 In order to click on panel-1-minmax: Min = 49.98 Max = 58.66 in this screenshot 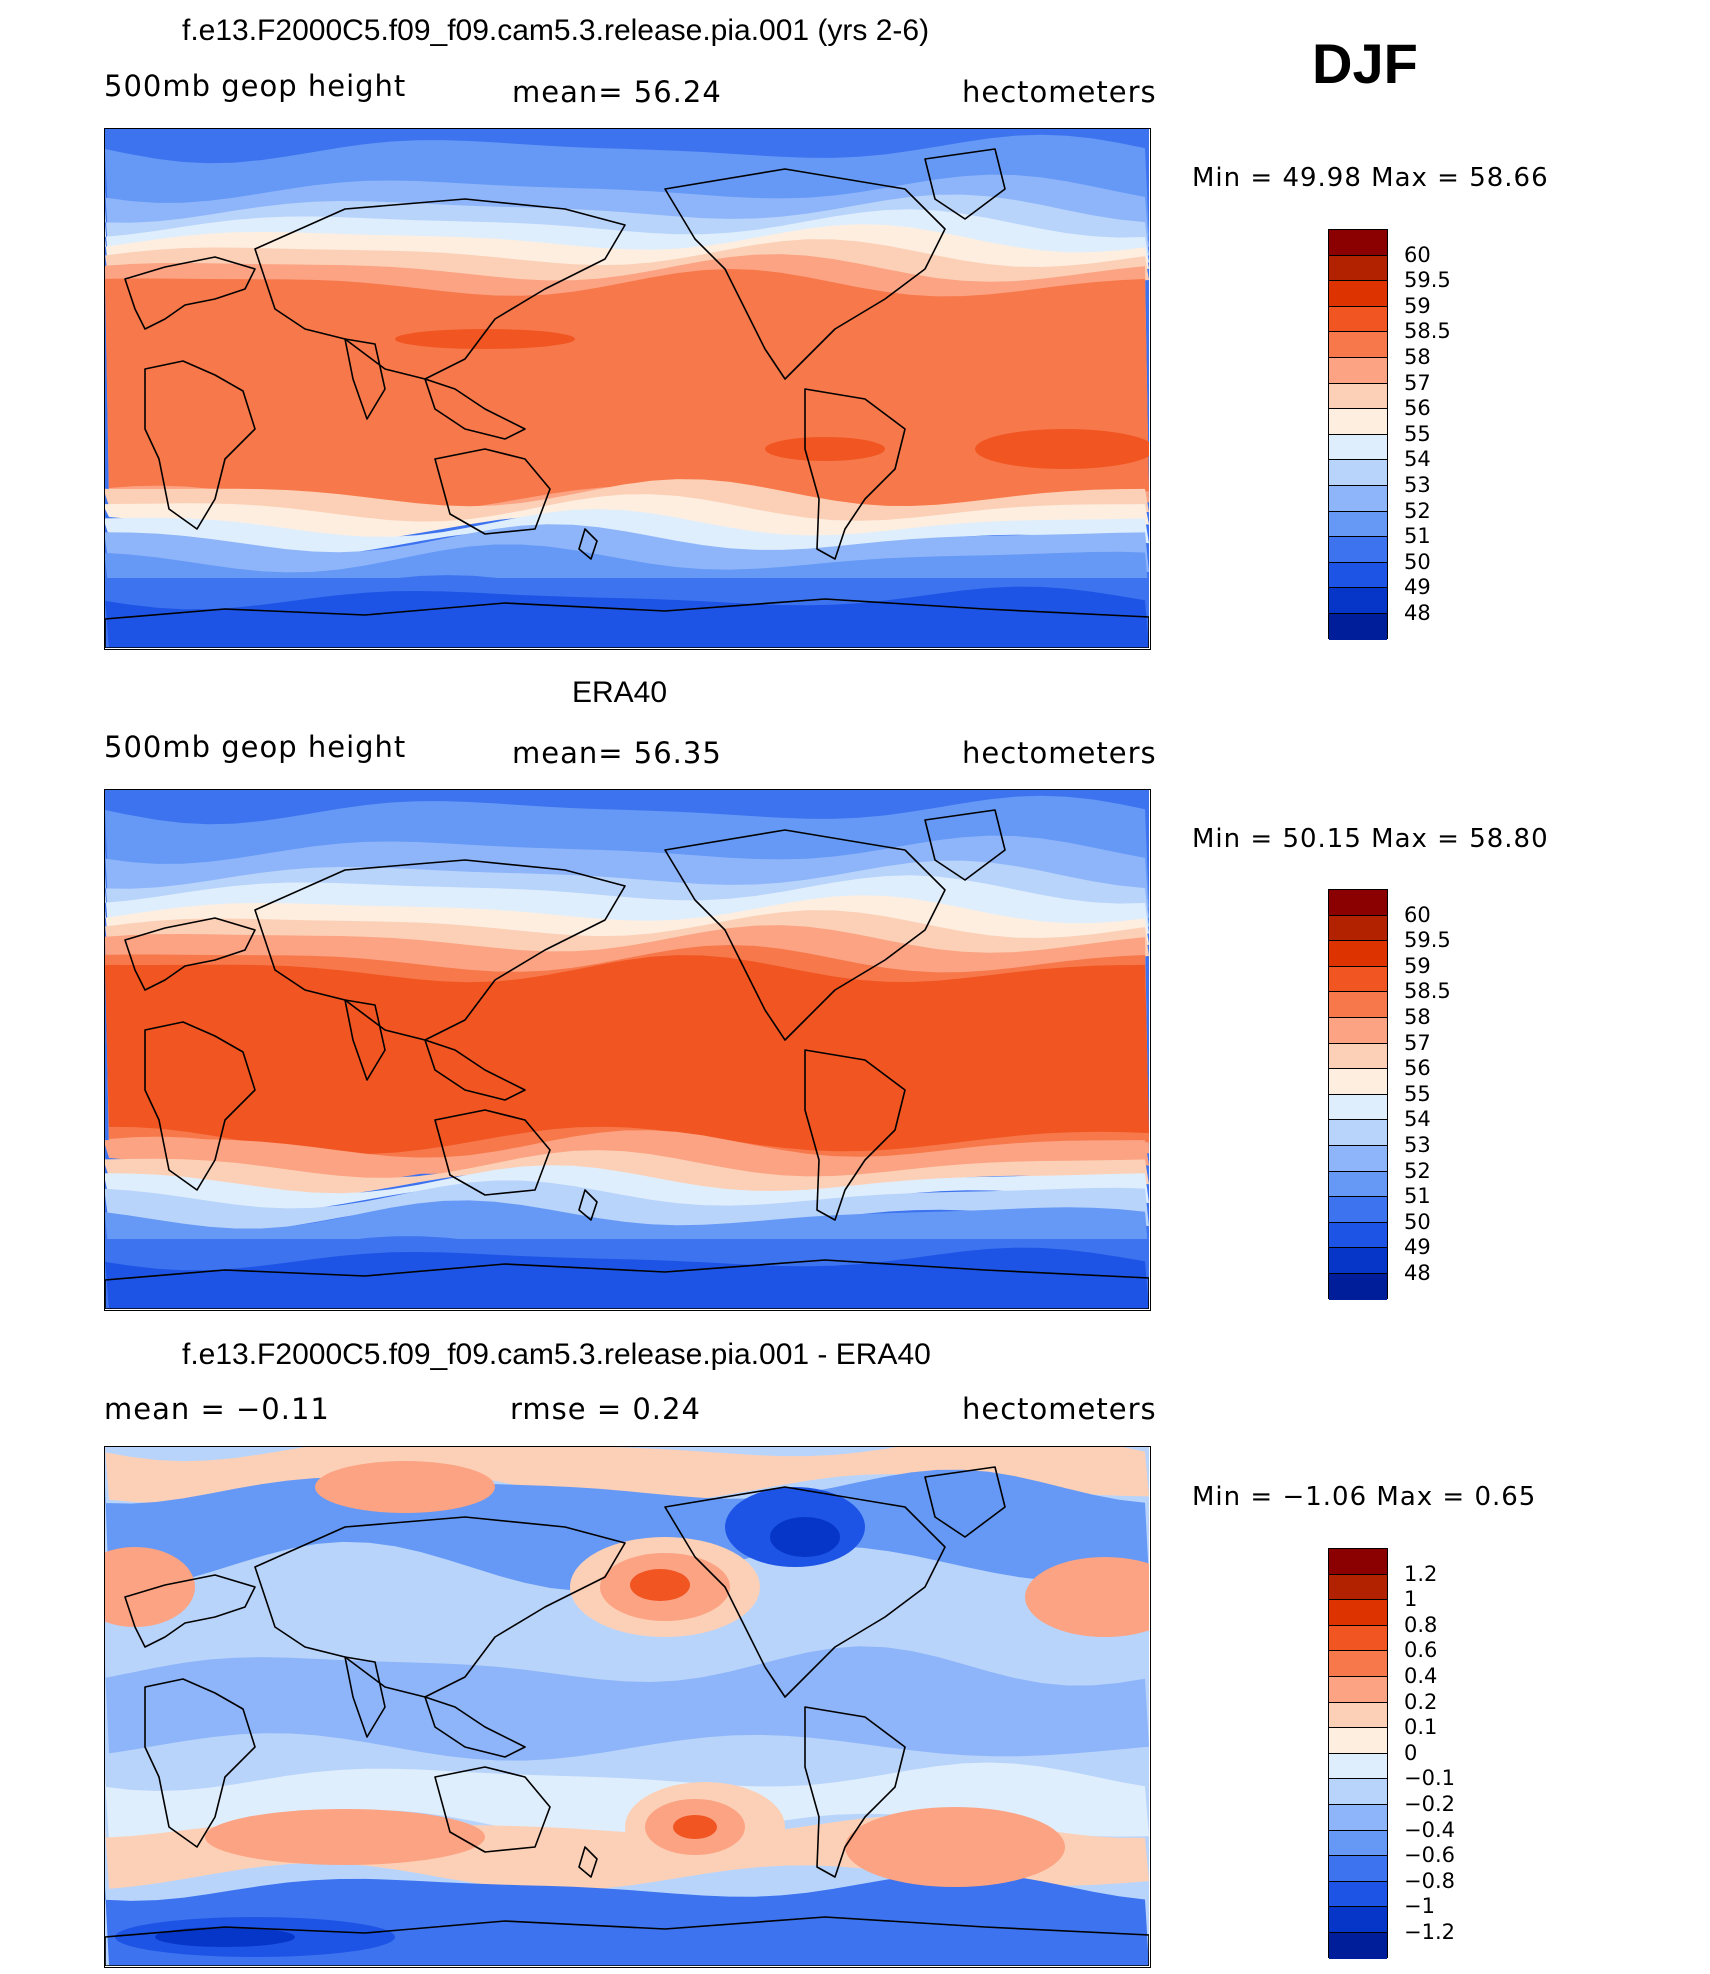, I will do `click(1370, 178)`.